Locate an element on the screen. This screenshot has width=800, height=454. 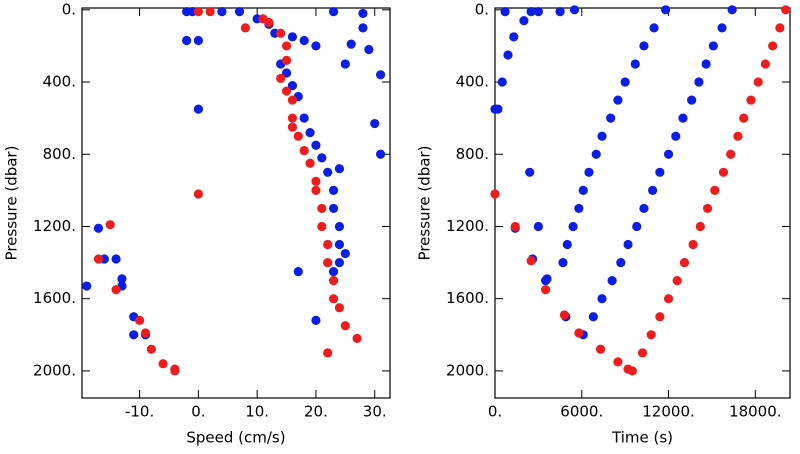
y-tick-label: 2000. is located at coordinates (54, 370).